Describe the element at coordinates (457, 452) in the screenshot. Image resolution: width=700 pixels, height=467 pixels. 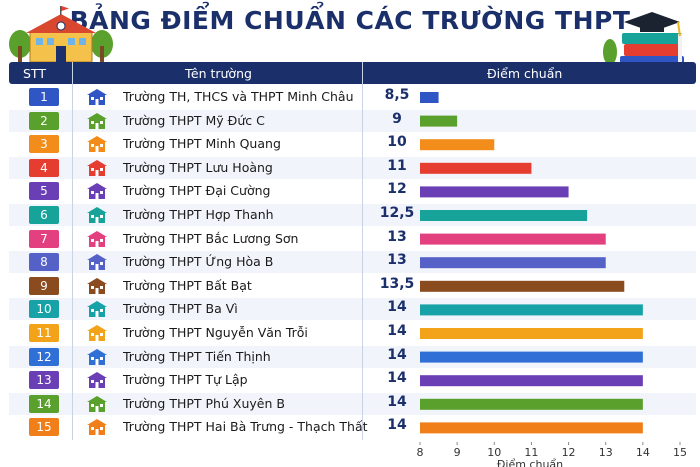
I see `x-axis-tick-label: 9` at that location.